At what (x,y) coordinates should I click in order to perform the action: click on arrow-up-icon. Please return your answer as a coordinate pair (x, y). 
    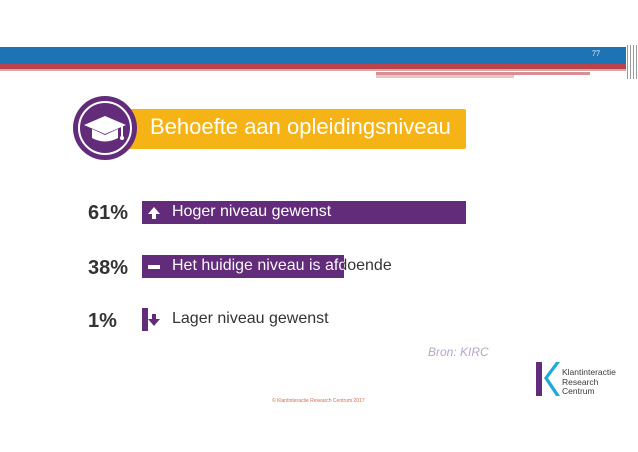
    Looking at the image, I should click on (154, 213).